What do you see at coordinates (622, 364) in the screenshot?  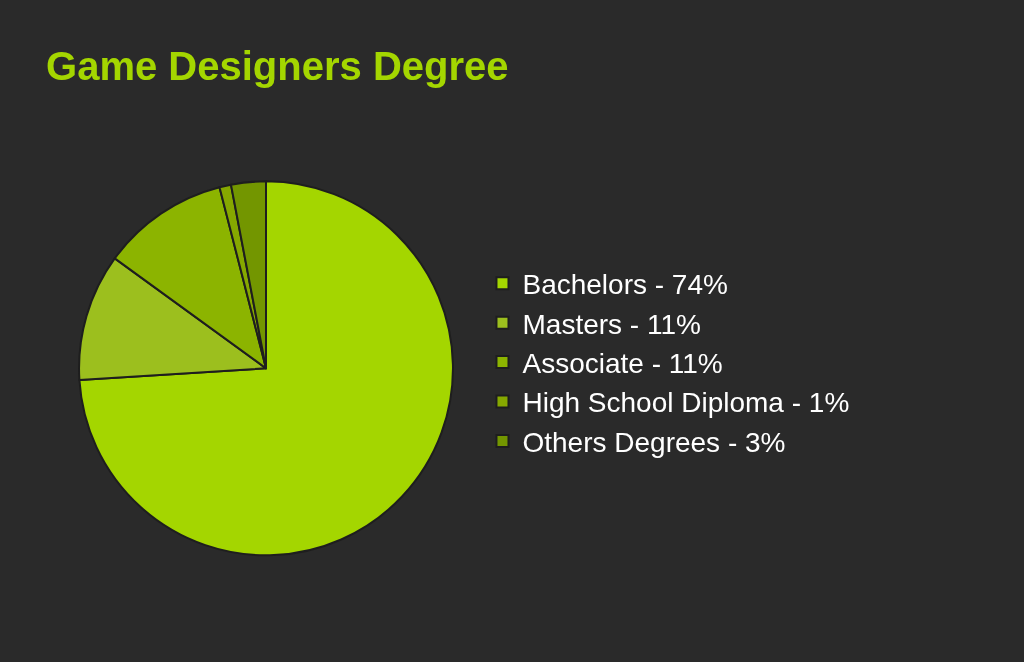 I see `legend-label: Associate - 11%` at bounding box center [622, 364].